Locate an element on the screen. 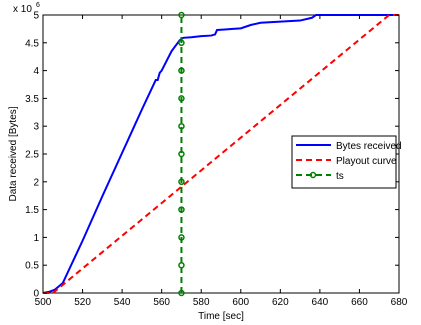 Image resolution: width=421 pixels, height=325 pixels. legend-label-bytes-received: Bytes received is located at coordinates (369, 146).